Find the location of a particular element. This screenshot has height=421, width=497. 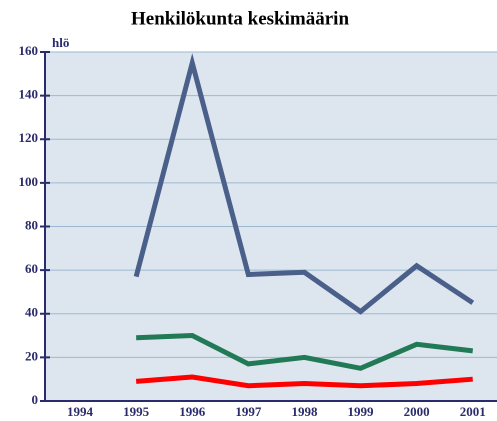

x-tick-label: 1994 is located at coordinates (80, 411).